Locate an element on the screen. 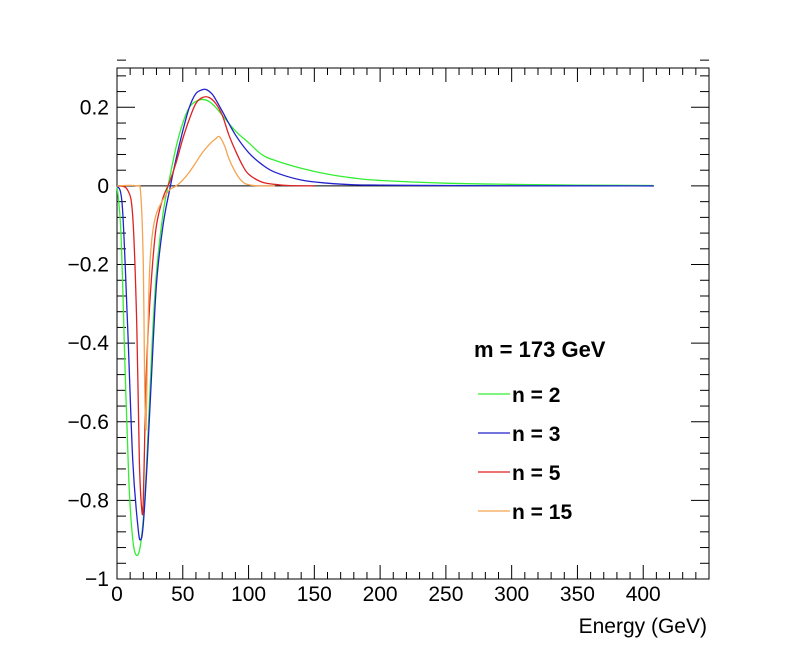 The height and width of the screenshot is (666, 788). x-tick-label: 150 is located at coordinates (314, 594).